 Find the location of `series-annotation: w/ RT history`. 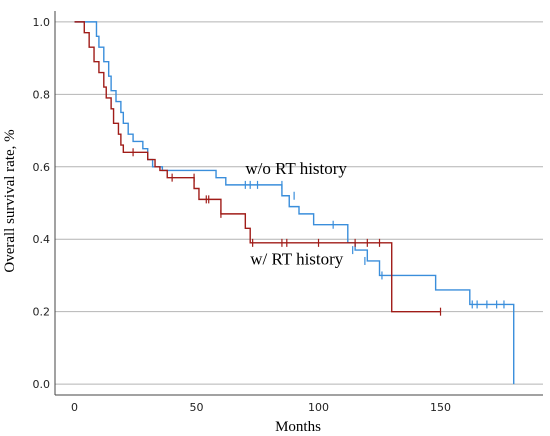

series-annotation: w/ RT history is located at coordinates (297, 259).